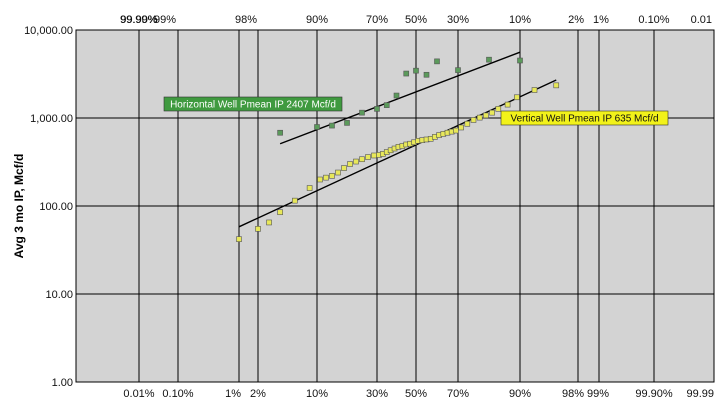 The image size is (726, 405). Describe the element at coordinates (59, 295) in the screenshot. I see `y-tick-label: 10.00` at that location.